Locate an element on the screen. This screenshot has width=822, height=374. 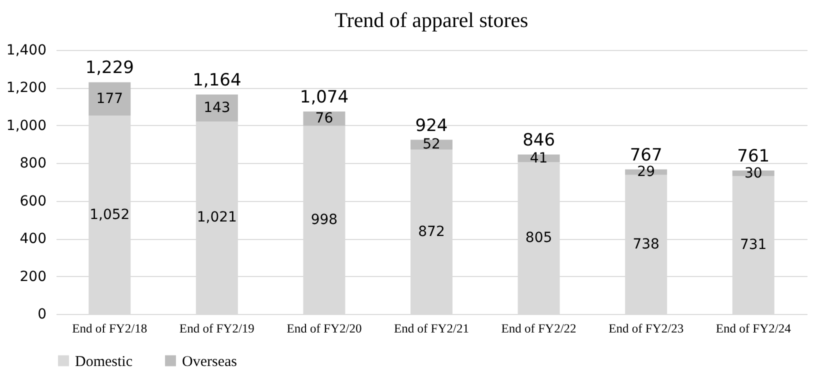
y-tick-label: 600 is located at coordinates (33, 201).